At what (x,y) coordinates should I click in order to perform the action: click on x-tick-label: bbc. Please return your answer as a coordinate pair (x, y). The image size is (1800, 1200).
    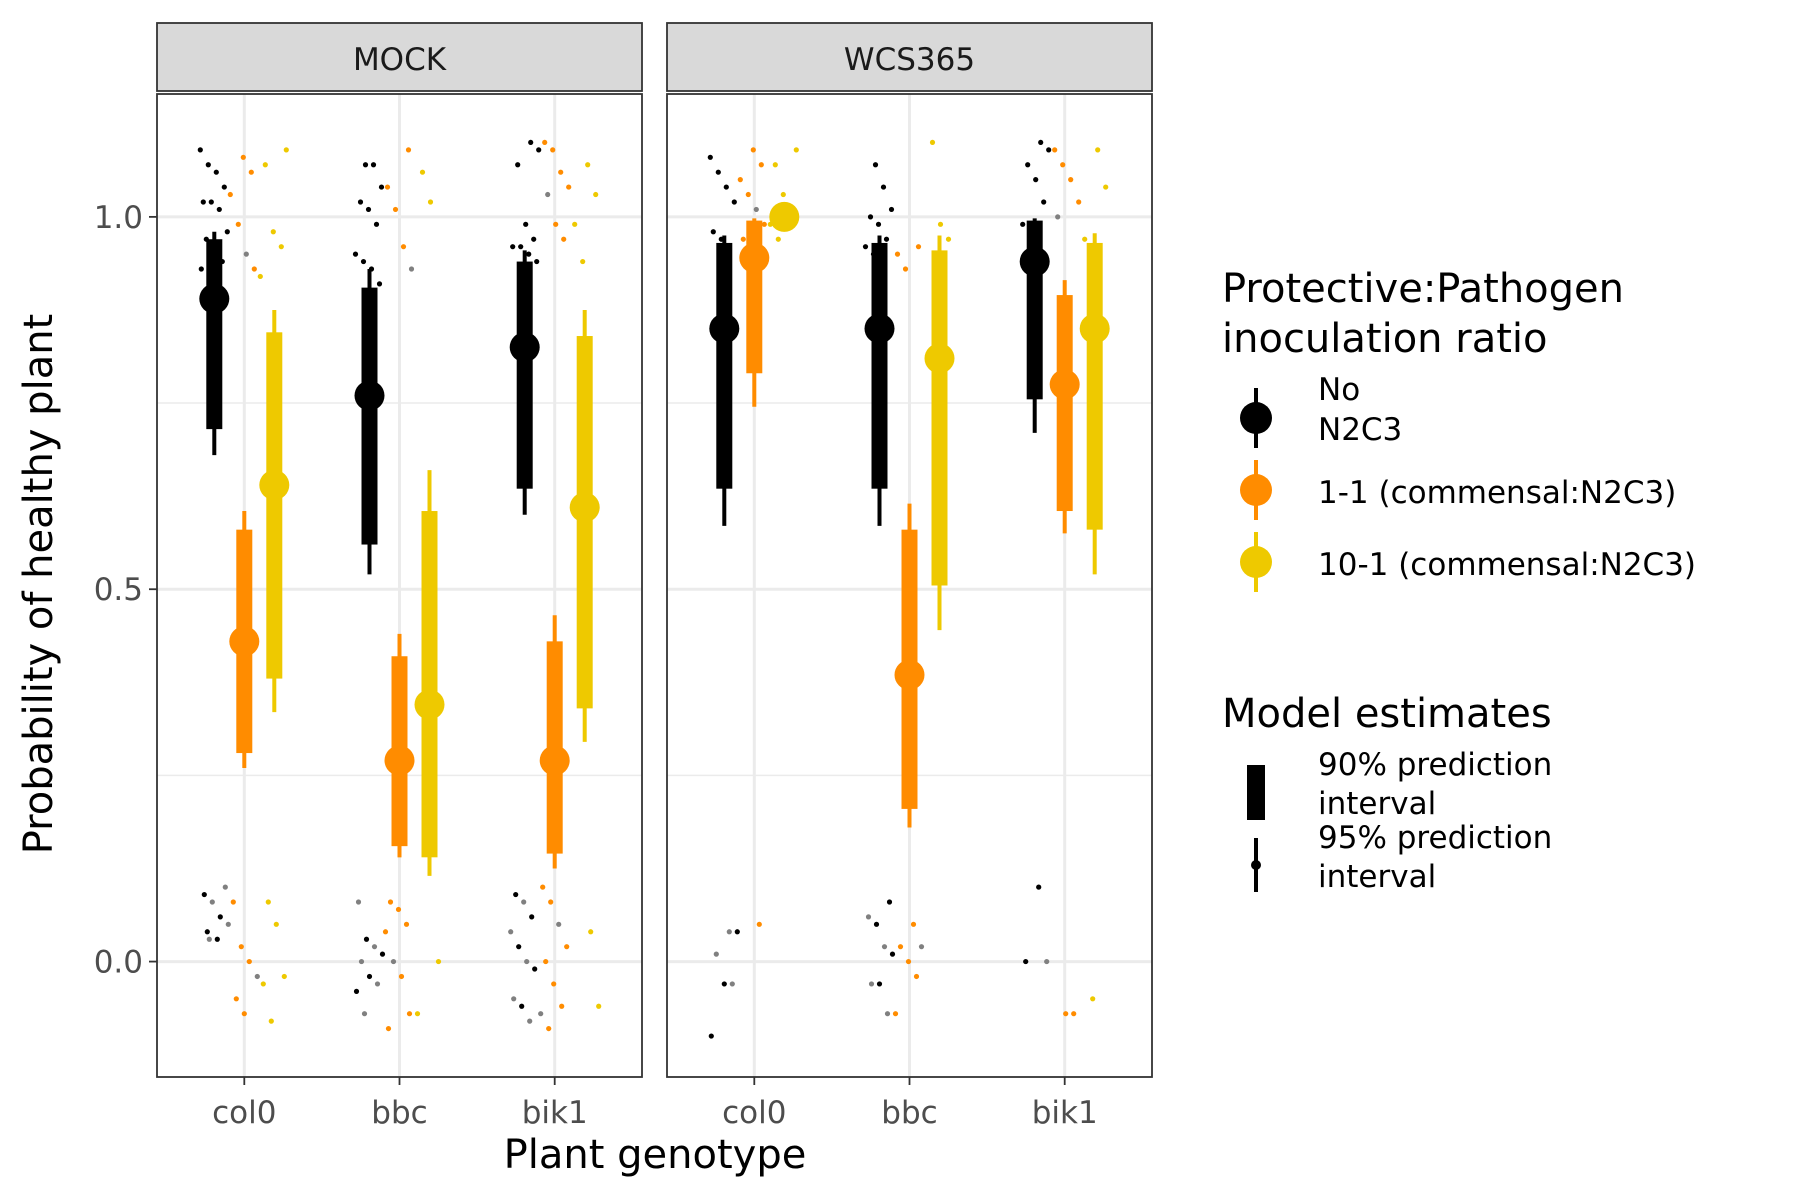
    Looking at the image, I should click on (399, 1113).